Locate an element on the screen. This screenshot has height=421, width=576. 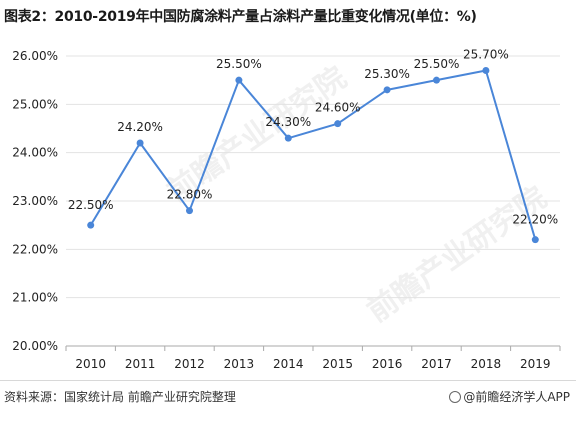
x-tick-label: 2015 is located at coordinates (337, 364).